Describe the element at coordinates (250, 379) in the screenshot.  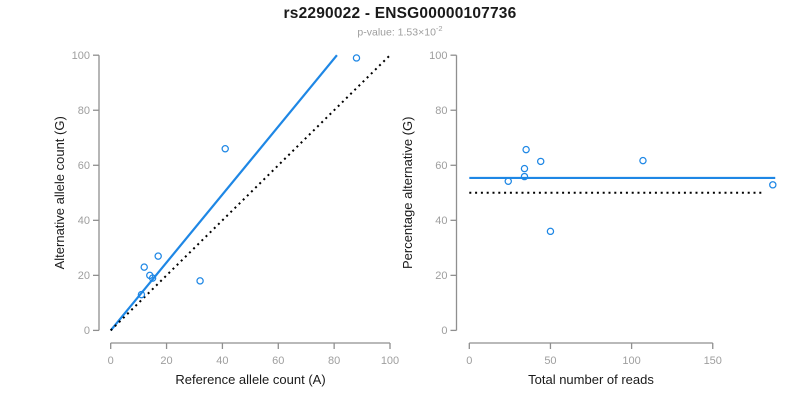
I see `x-axis-title: Reference allele count (A)` at that location.